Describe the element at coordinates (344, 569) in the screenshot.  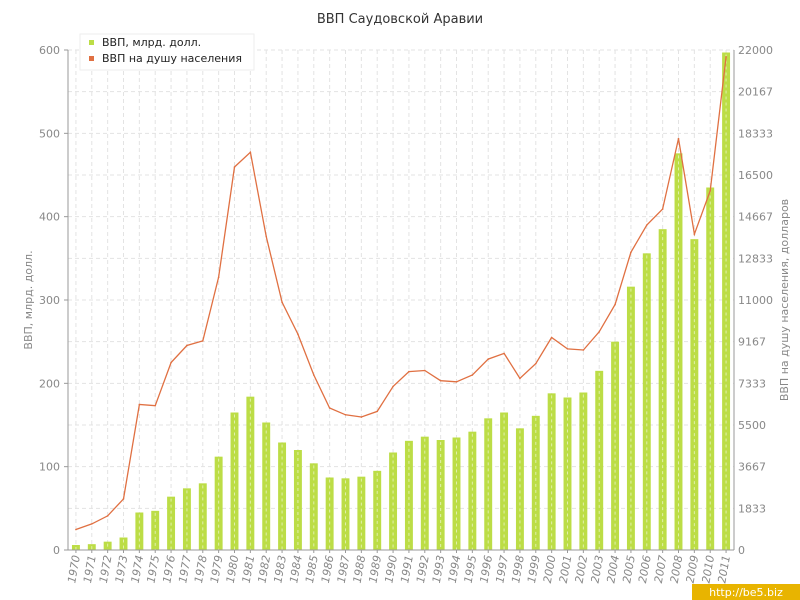
I see `x-tick-label: 1987` at that location.